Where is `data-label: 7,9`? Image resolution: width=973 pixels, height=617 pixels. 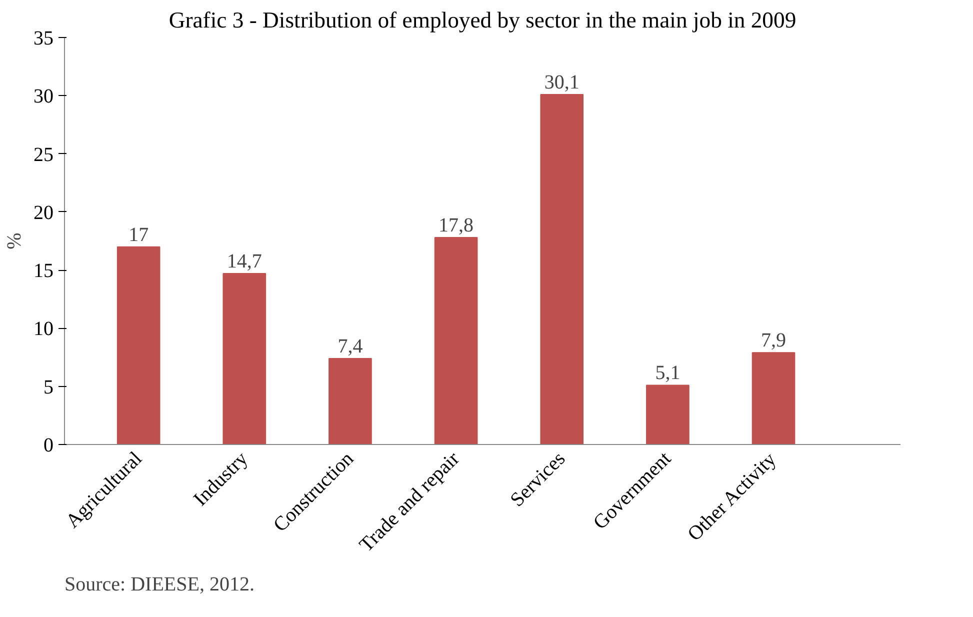
data-label: 7,9 is located at coordinates (773, 341).